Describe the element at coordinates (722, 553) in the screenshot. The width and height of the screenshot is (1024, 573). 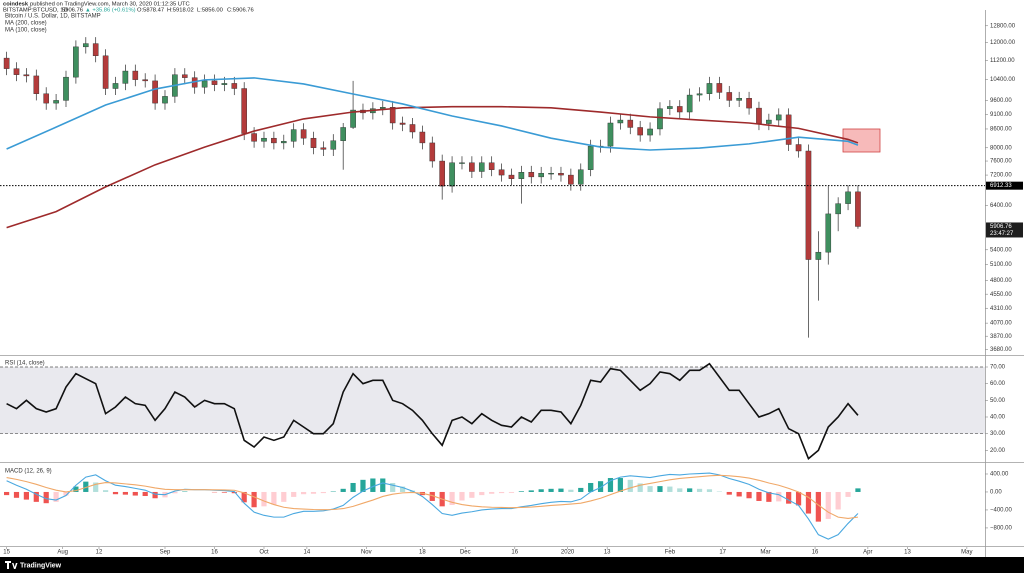
I see `x-tick-label: 17` at that location.